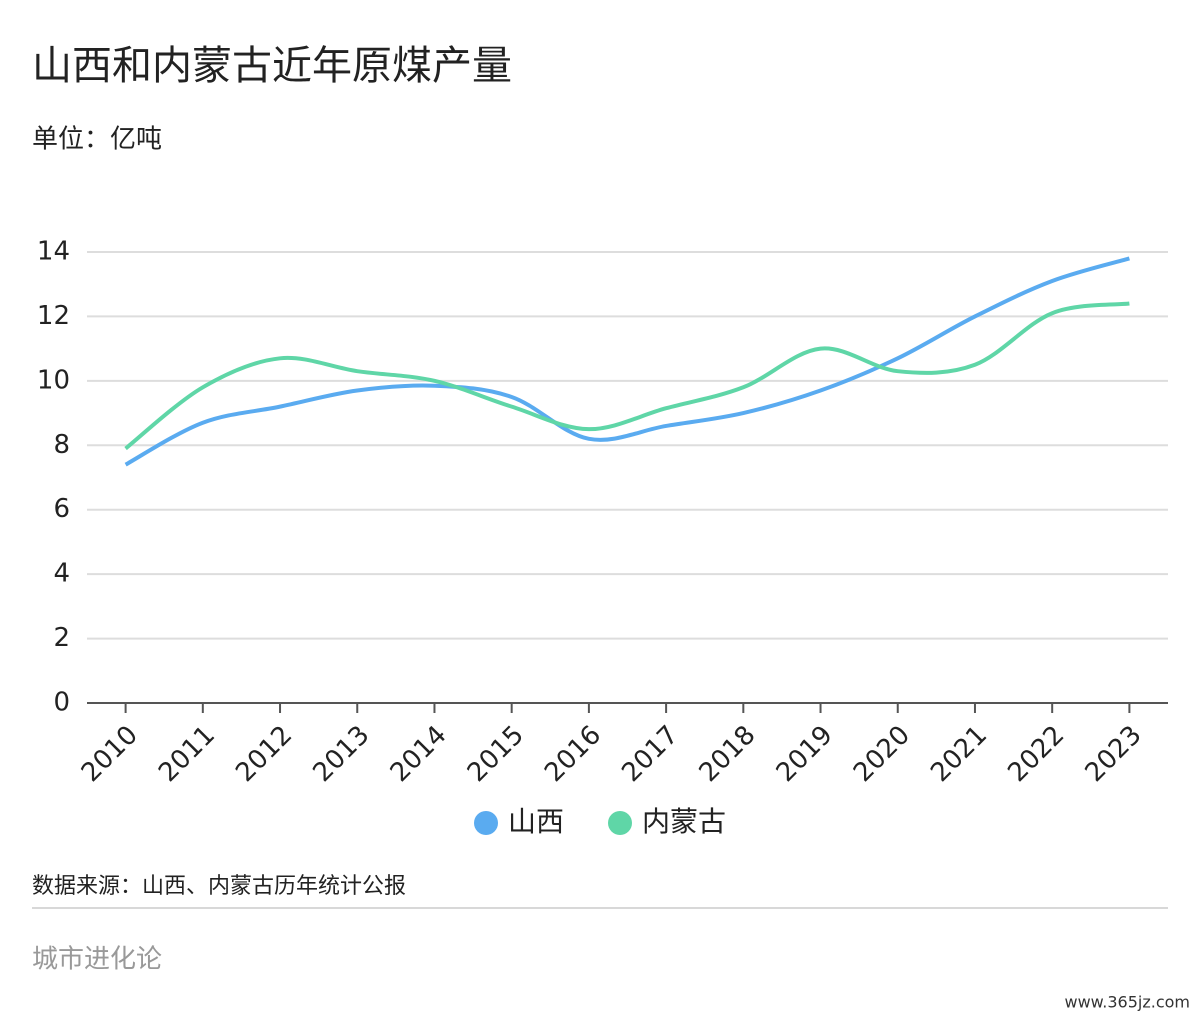  Describe the element at coordinates (61, 703) in the screenshot. I see `y-tick-label: 0` at that location.